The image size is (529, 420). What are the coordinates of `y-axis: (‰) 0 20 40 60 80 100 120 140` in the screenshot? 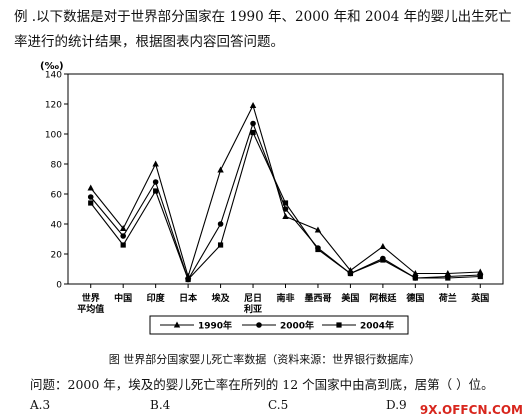 It's located at (54, 176).